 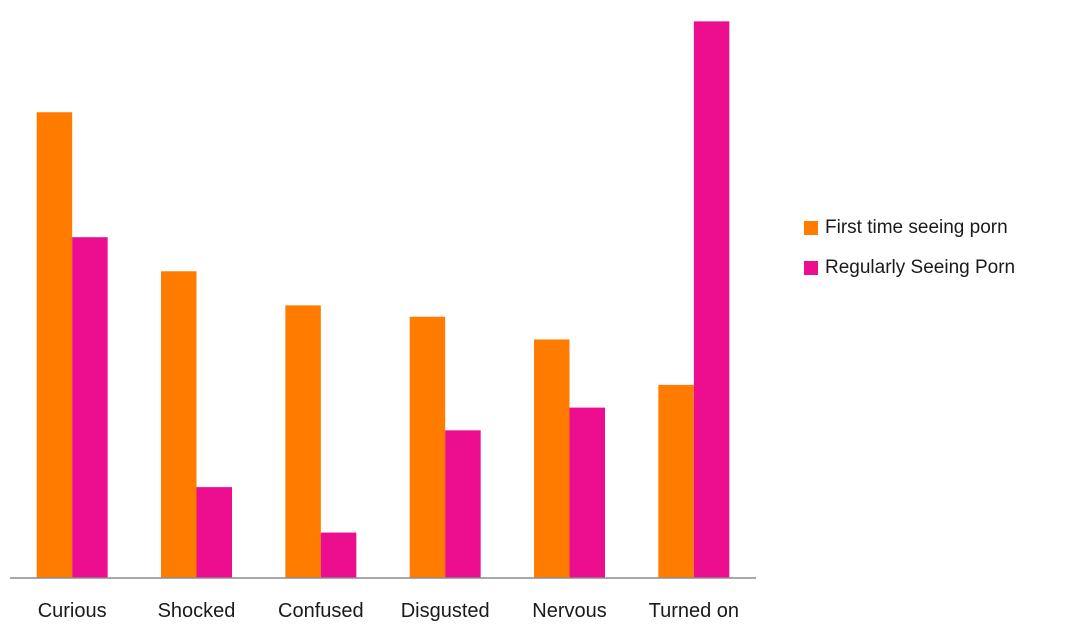 What do you see at coordinates (811, 268) in the screenshot?
I see `legend-swatch-regularly` at bounding box center [811, 268].